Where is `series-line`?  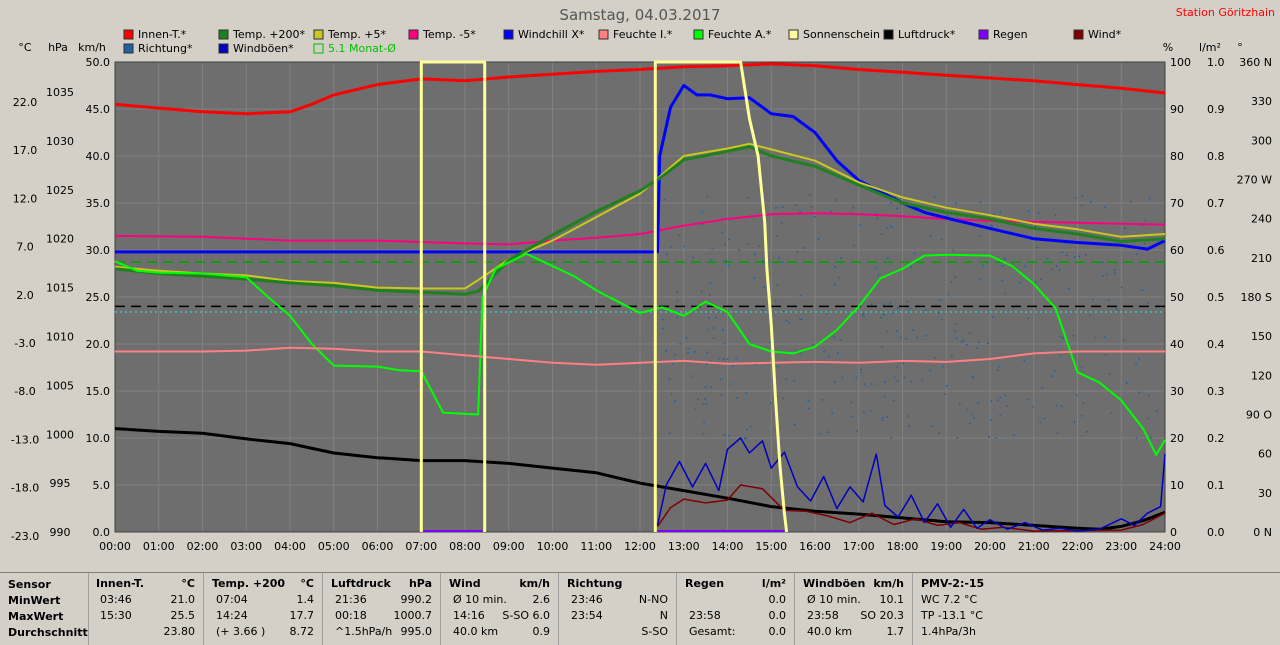 series-line is located at coordinates (453, 296).